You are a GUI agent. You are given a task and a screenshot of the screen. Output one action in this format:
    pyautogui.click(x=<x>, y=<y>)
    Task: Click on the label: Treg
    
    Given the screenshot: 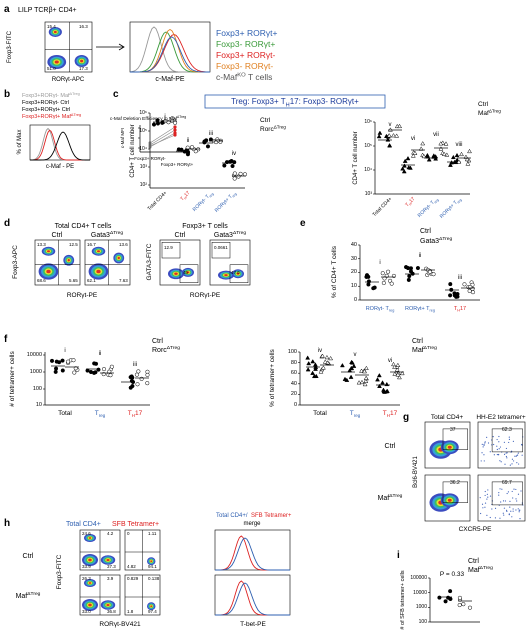 What is the action you would take?
    pyautogui.click(x=355, y=414)
    